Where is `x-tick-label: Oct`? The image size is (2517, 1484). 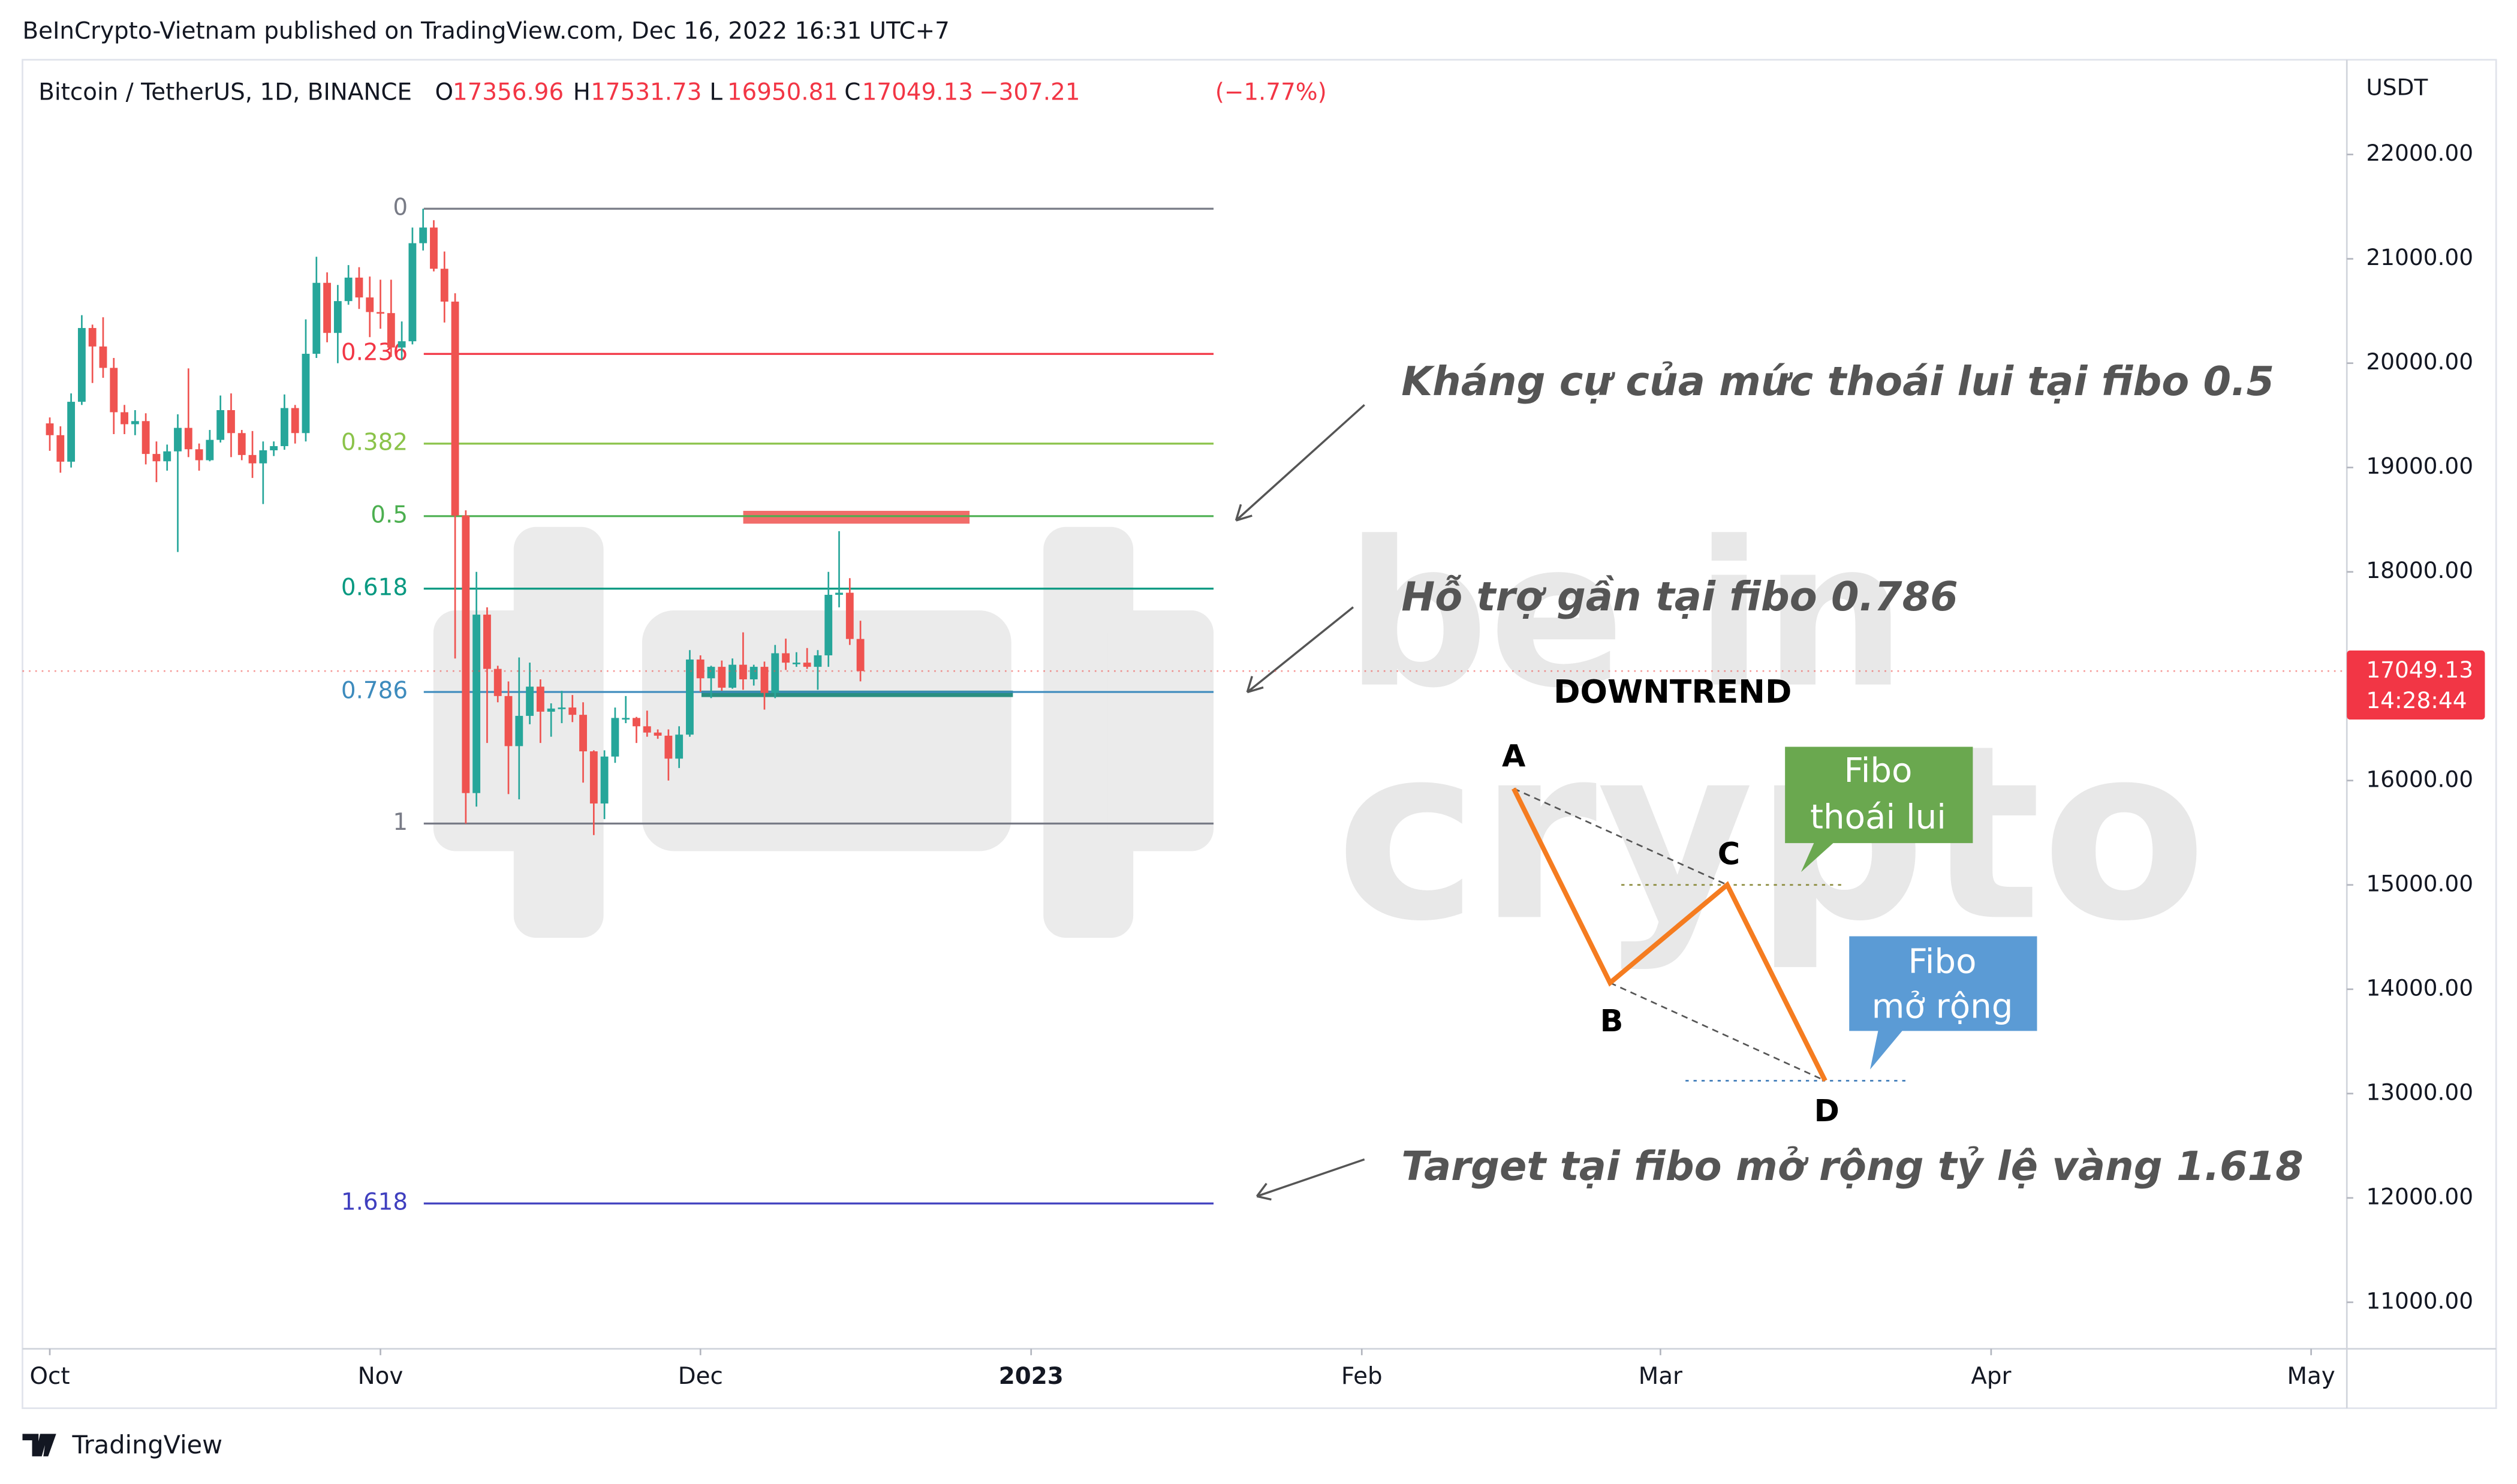
x-tick-label: Oct is located at coordinates (50, 1376).